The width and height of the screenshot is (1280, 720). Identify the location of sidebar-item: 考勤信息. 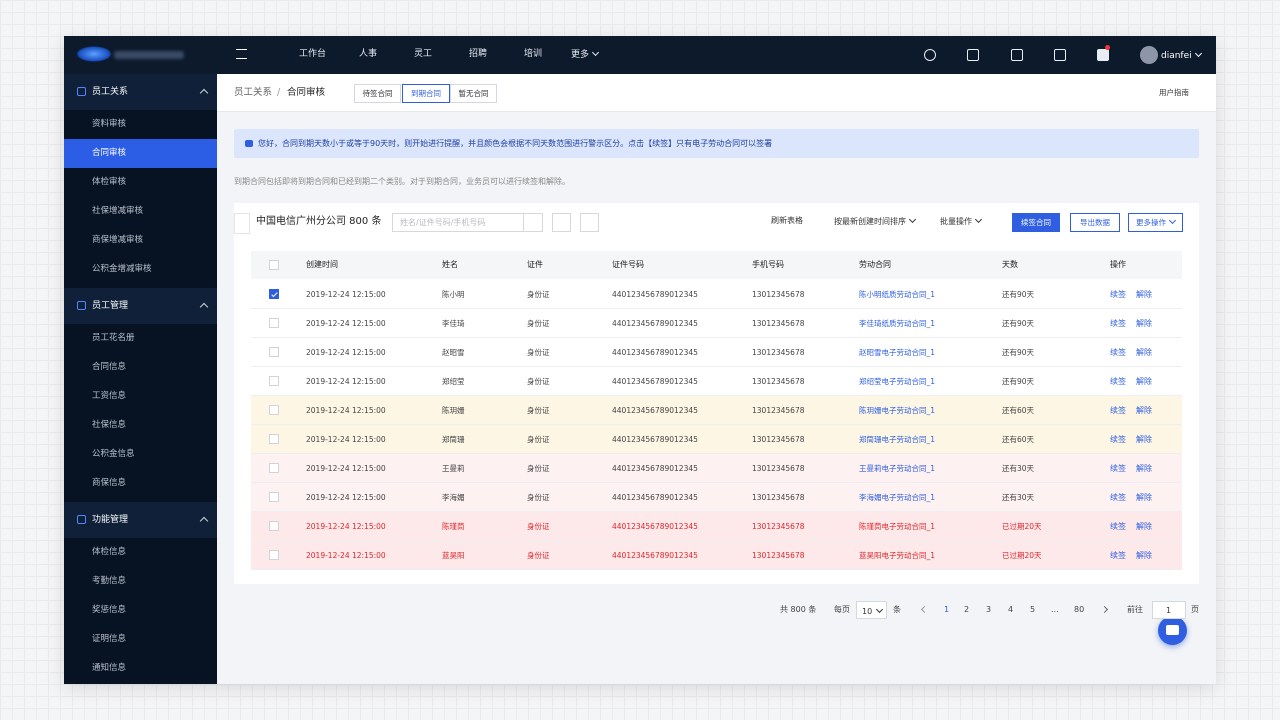
(140, 581).